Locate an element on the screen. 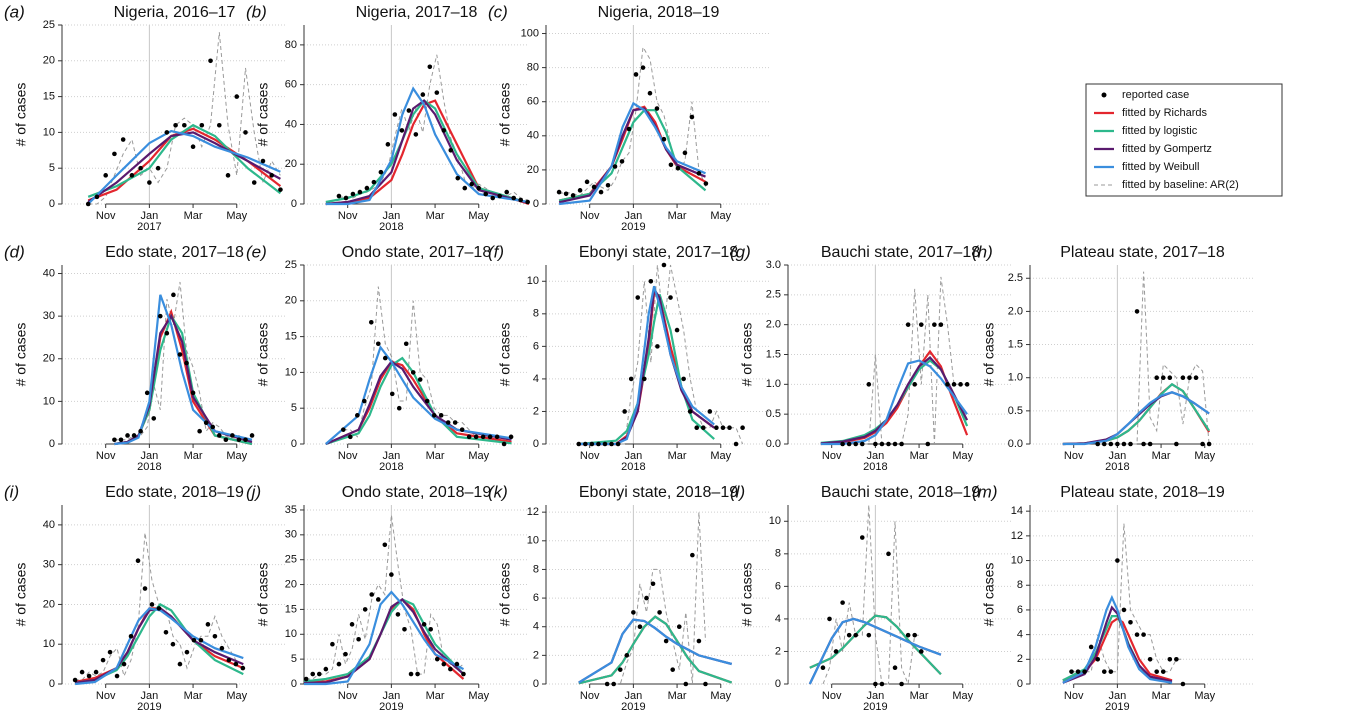 The width and height of the screenshot is (1364, 716). panel-label: (f) is located at coordinates (496, 251).